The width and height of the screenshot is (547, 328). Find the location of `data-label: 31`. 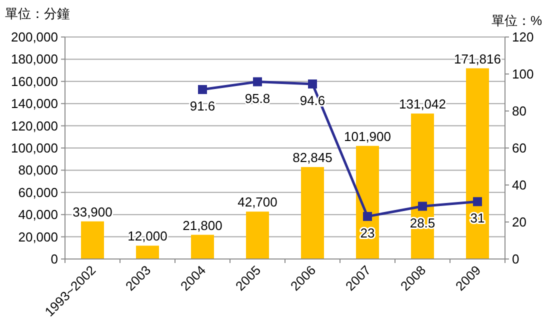

data-label: 31 is located at coordinates (477, 218).